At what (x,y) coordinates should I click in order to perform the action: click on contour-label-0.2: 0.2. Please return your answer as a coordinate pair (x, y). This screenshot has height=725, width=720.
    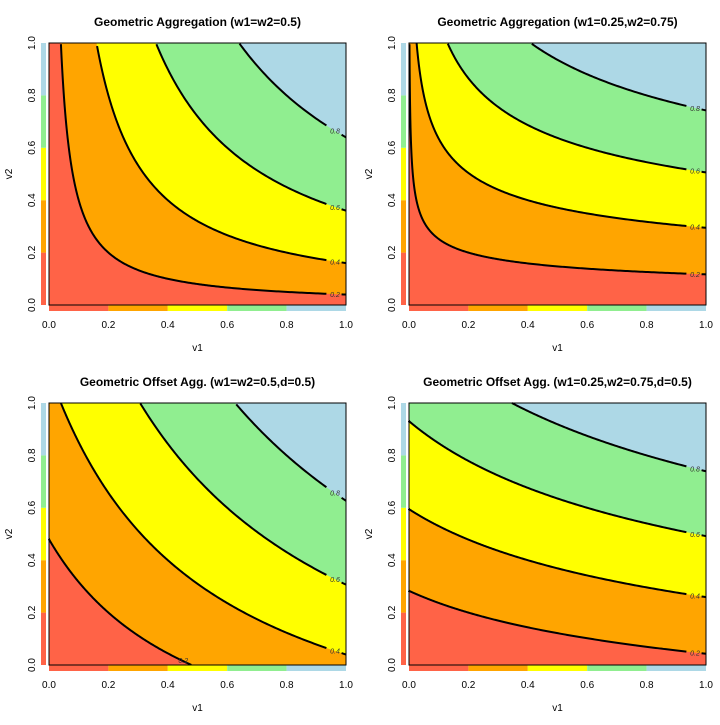
    Looking at the image, I should click on (335, 295).